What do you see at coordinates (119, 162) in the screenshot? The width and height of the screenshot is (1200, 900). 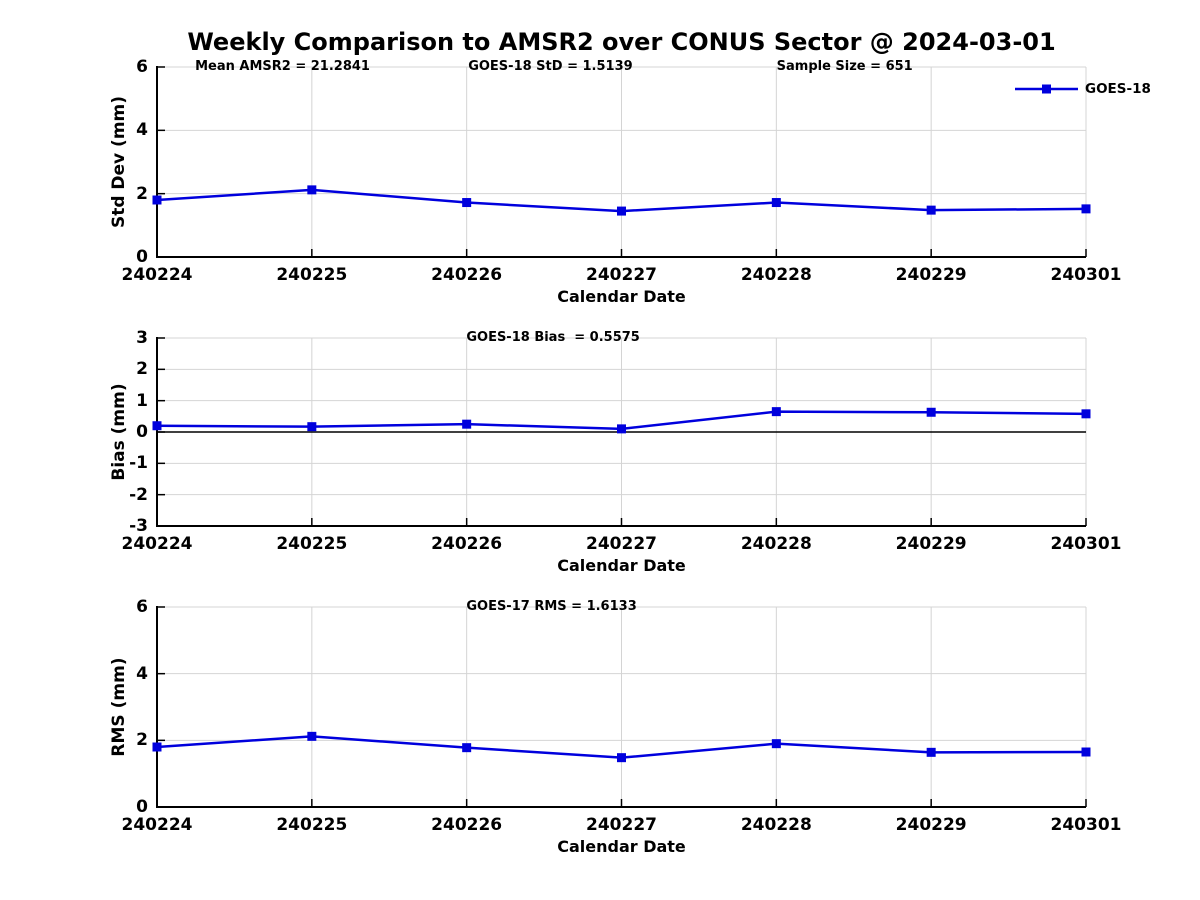 I see `y-axis-title: Std Dev (mm)` at bounding box center [119, 162].